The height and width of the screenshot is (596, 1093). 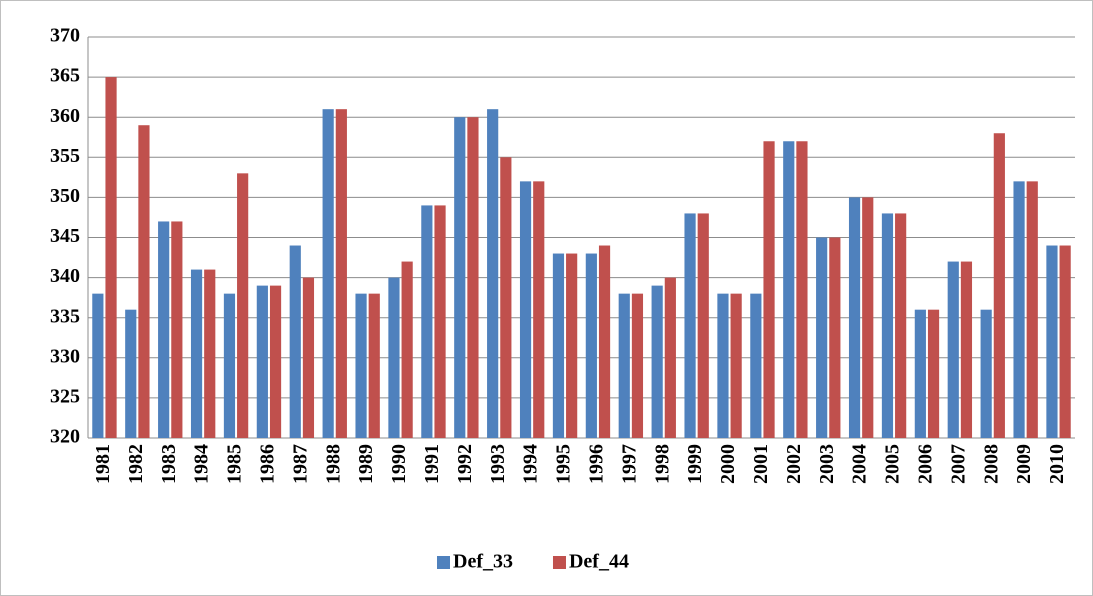 I want to click on x-tick-label: 2004, so click(x=860, y=464).